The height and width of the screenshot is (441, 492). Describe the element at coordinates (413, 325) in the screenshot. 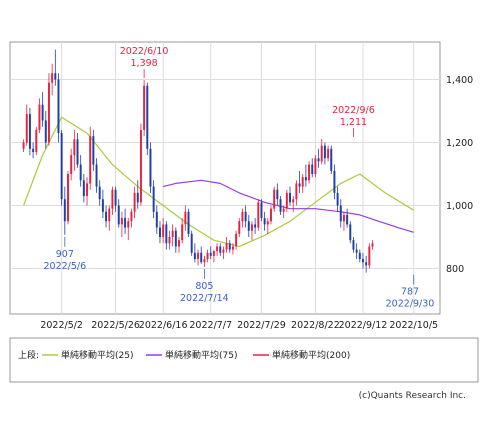

I see `x-tick-label-7: 2022/10/5` at that location.